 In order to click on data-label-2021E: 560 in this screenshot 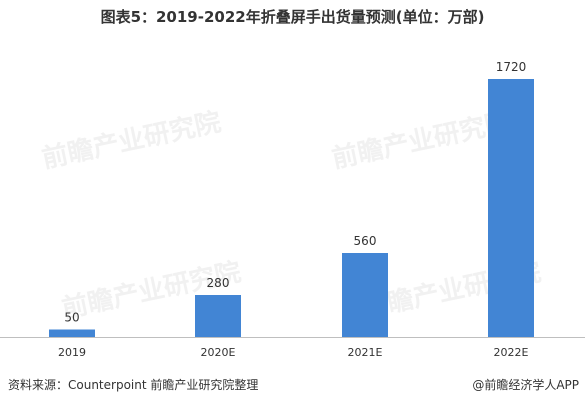, I will do `click(365, 241)`.